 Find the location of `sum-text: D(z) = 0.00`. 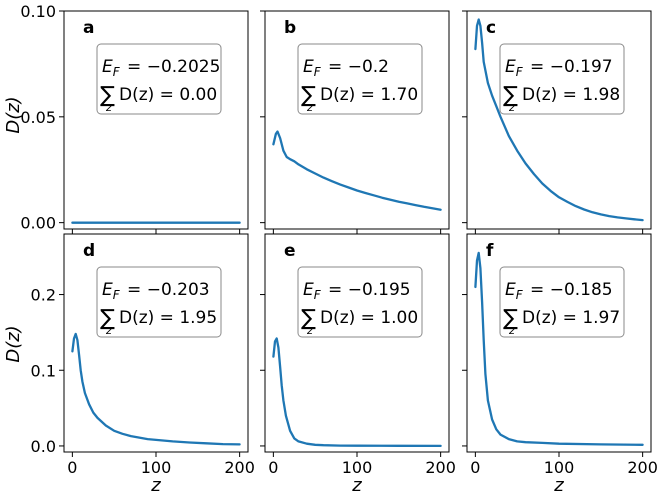

sum-text: D(z) = 0.00 is located at coordinates (168, 95).